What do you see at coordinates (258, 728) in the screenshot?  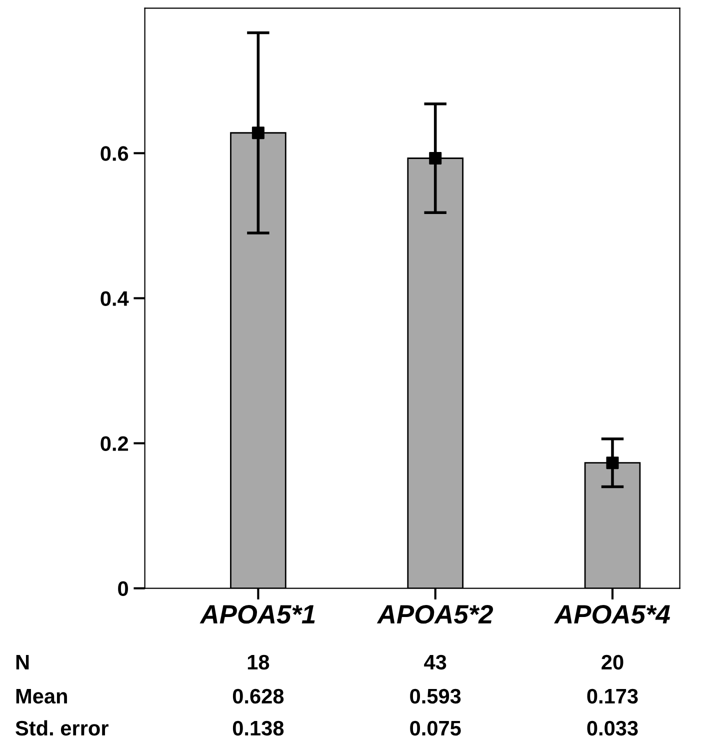 I see `text: 0.138` at bounding box center [258, 728].